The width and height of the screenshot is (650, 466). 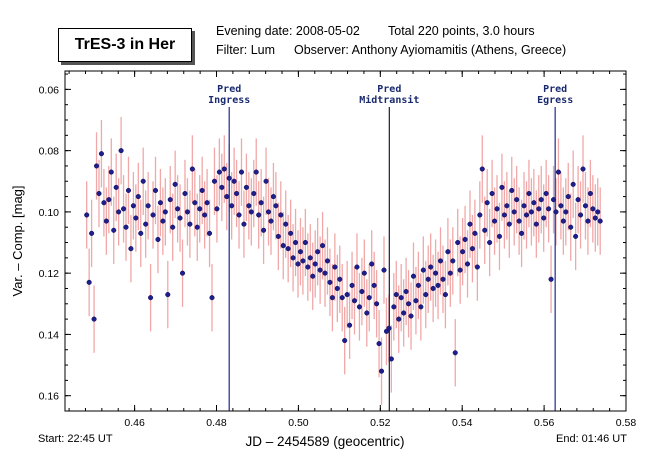 What do you see at coordinates (389, 100) in the screenshot?
I see `predicted-marker-label: Midtransit` at bounding box center [389, 100].